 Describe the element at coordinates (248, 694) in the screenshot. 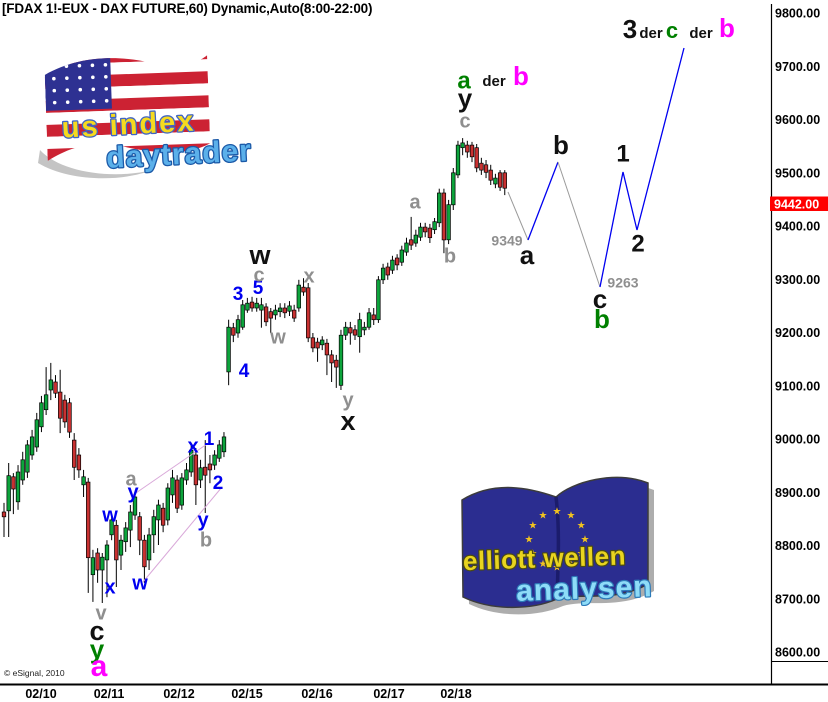

I see `time-axis: 02/10 02/11 02/12 02/15 02/16 02/17 02/18` at that location.